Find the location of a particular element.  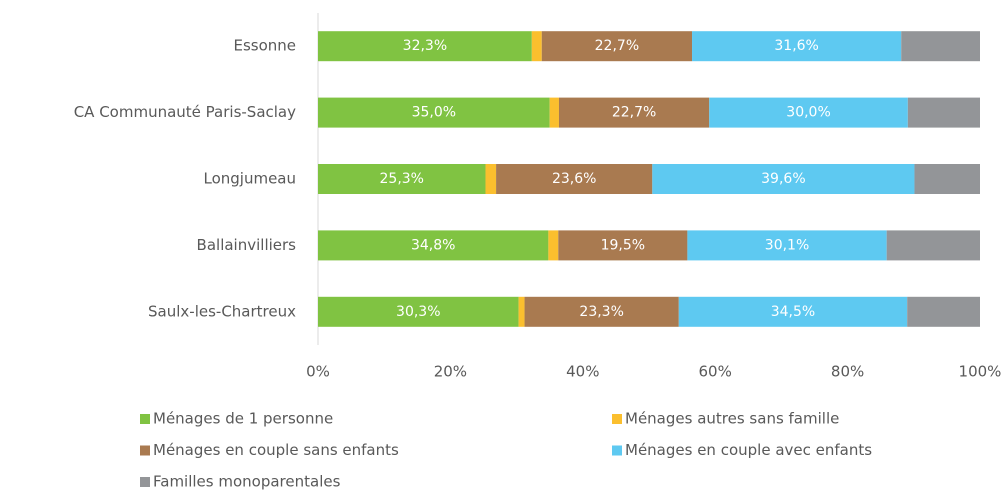

value-label: 23,3% is located at coordinates (601, 312).